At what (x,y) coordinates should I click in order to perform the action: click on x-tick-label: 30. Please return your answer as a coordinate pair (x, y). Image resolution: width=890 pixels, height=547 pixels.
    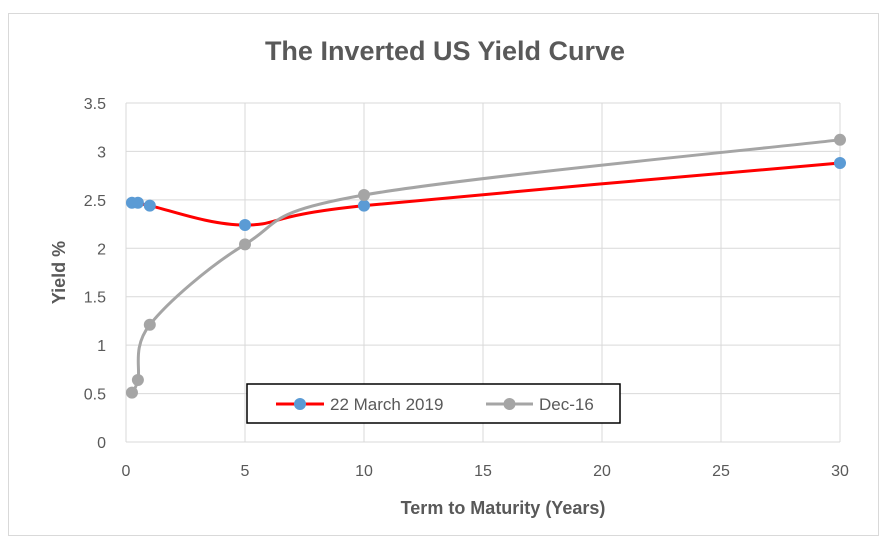
    Looking at the image, I should click on (840, 471).